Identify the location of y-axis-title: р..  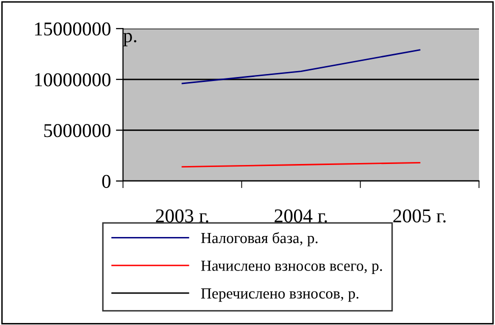
(129, 39).